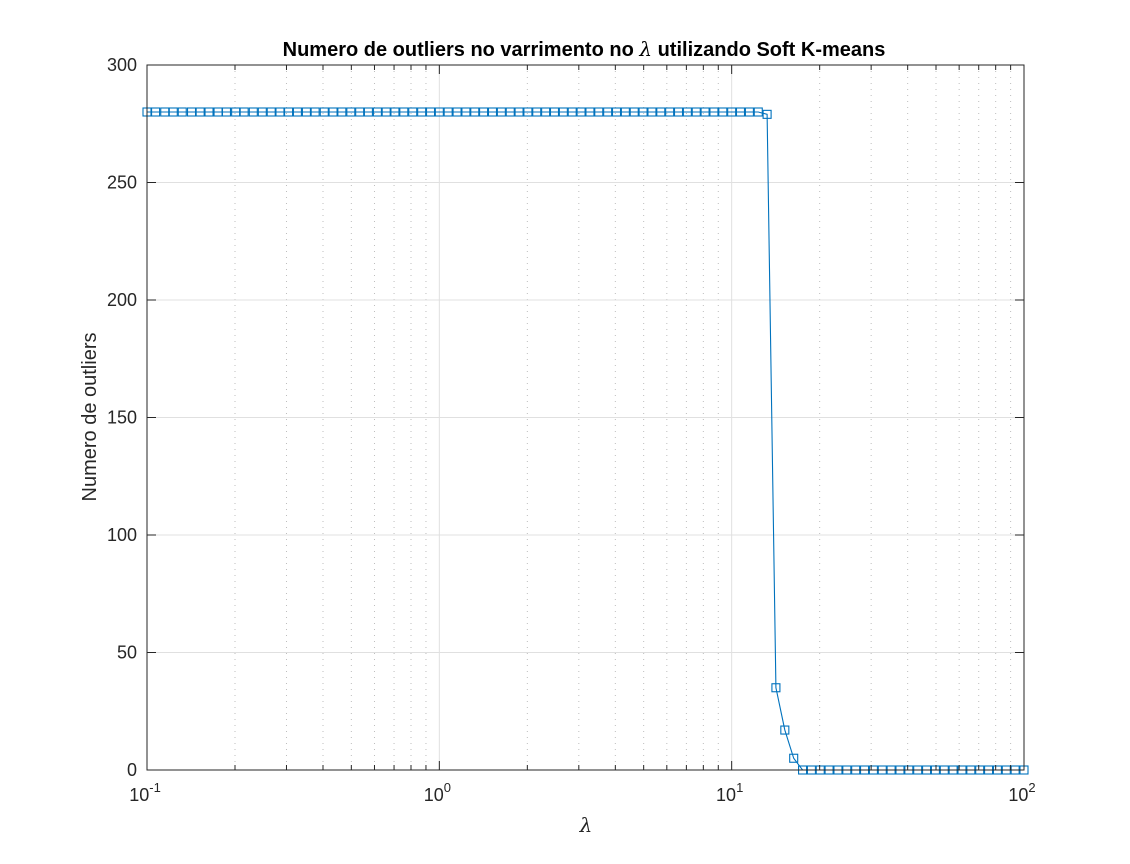 The image size is (1130, 864). Describe the element at coordinates (437, 792) in the screenshot. I see `x-tick-label: 10⁰` at that location.